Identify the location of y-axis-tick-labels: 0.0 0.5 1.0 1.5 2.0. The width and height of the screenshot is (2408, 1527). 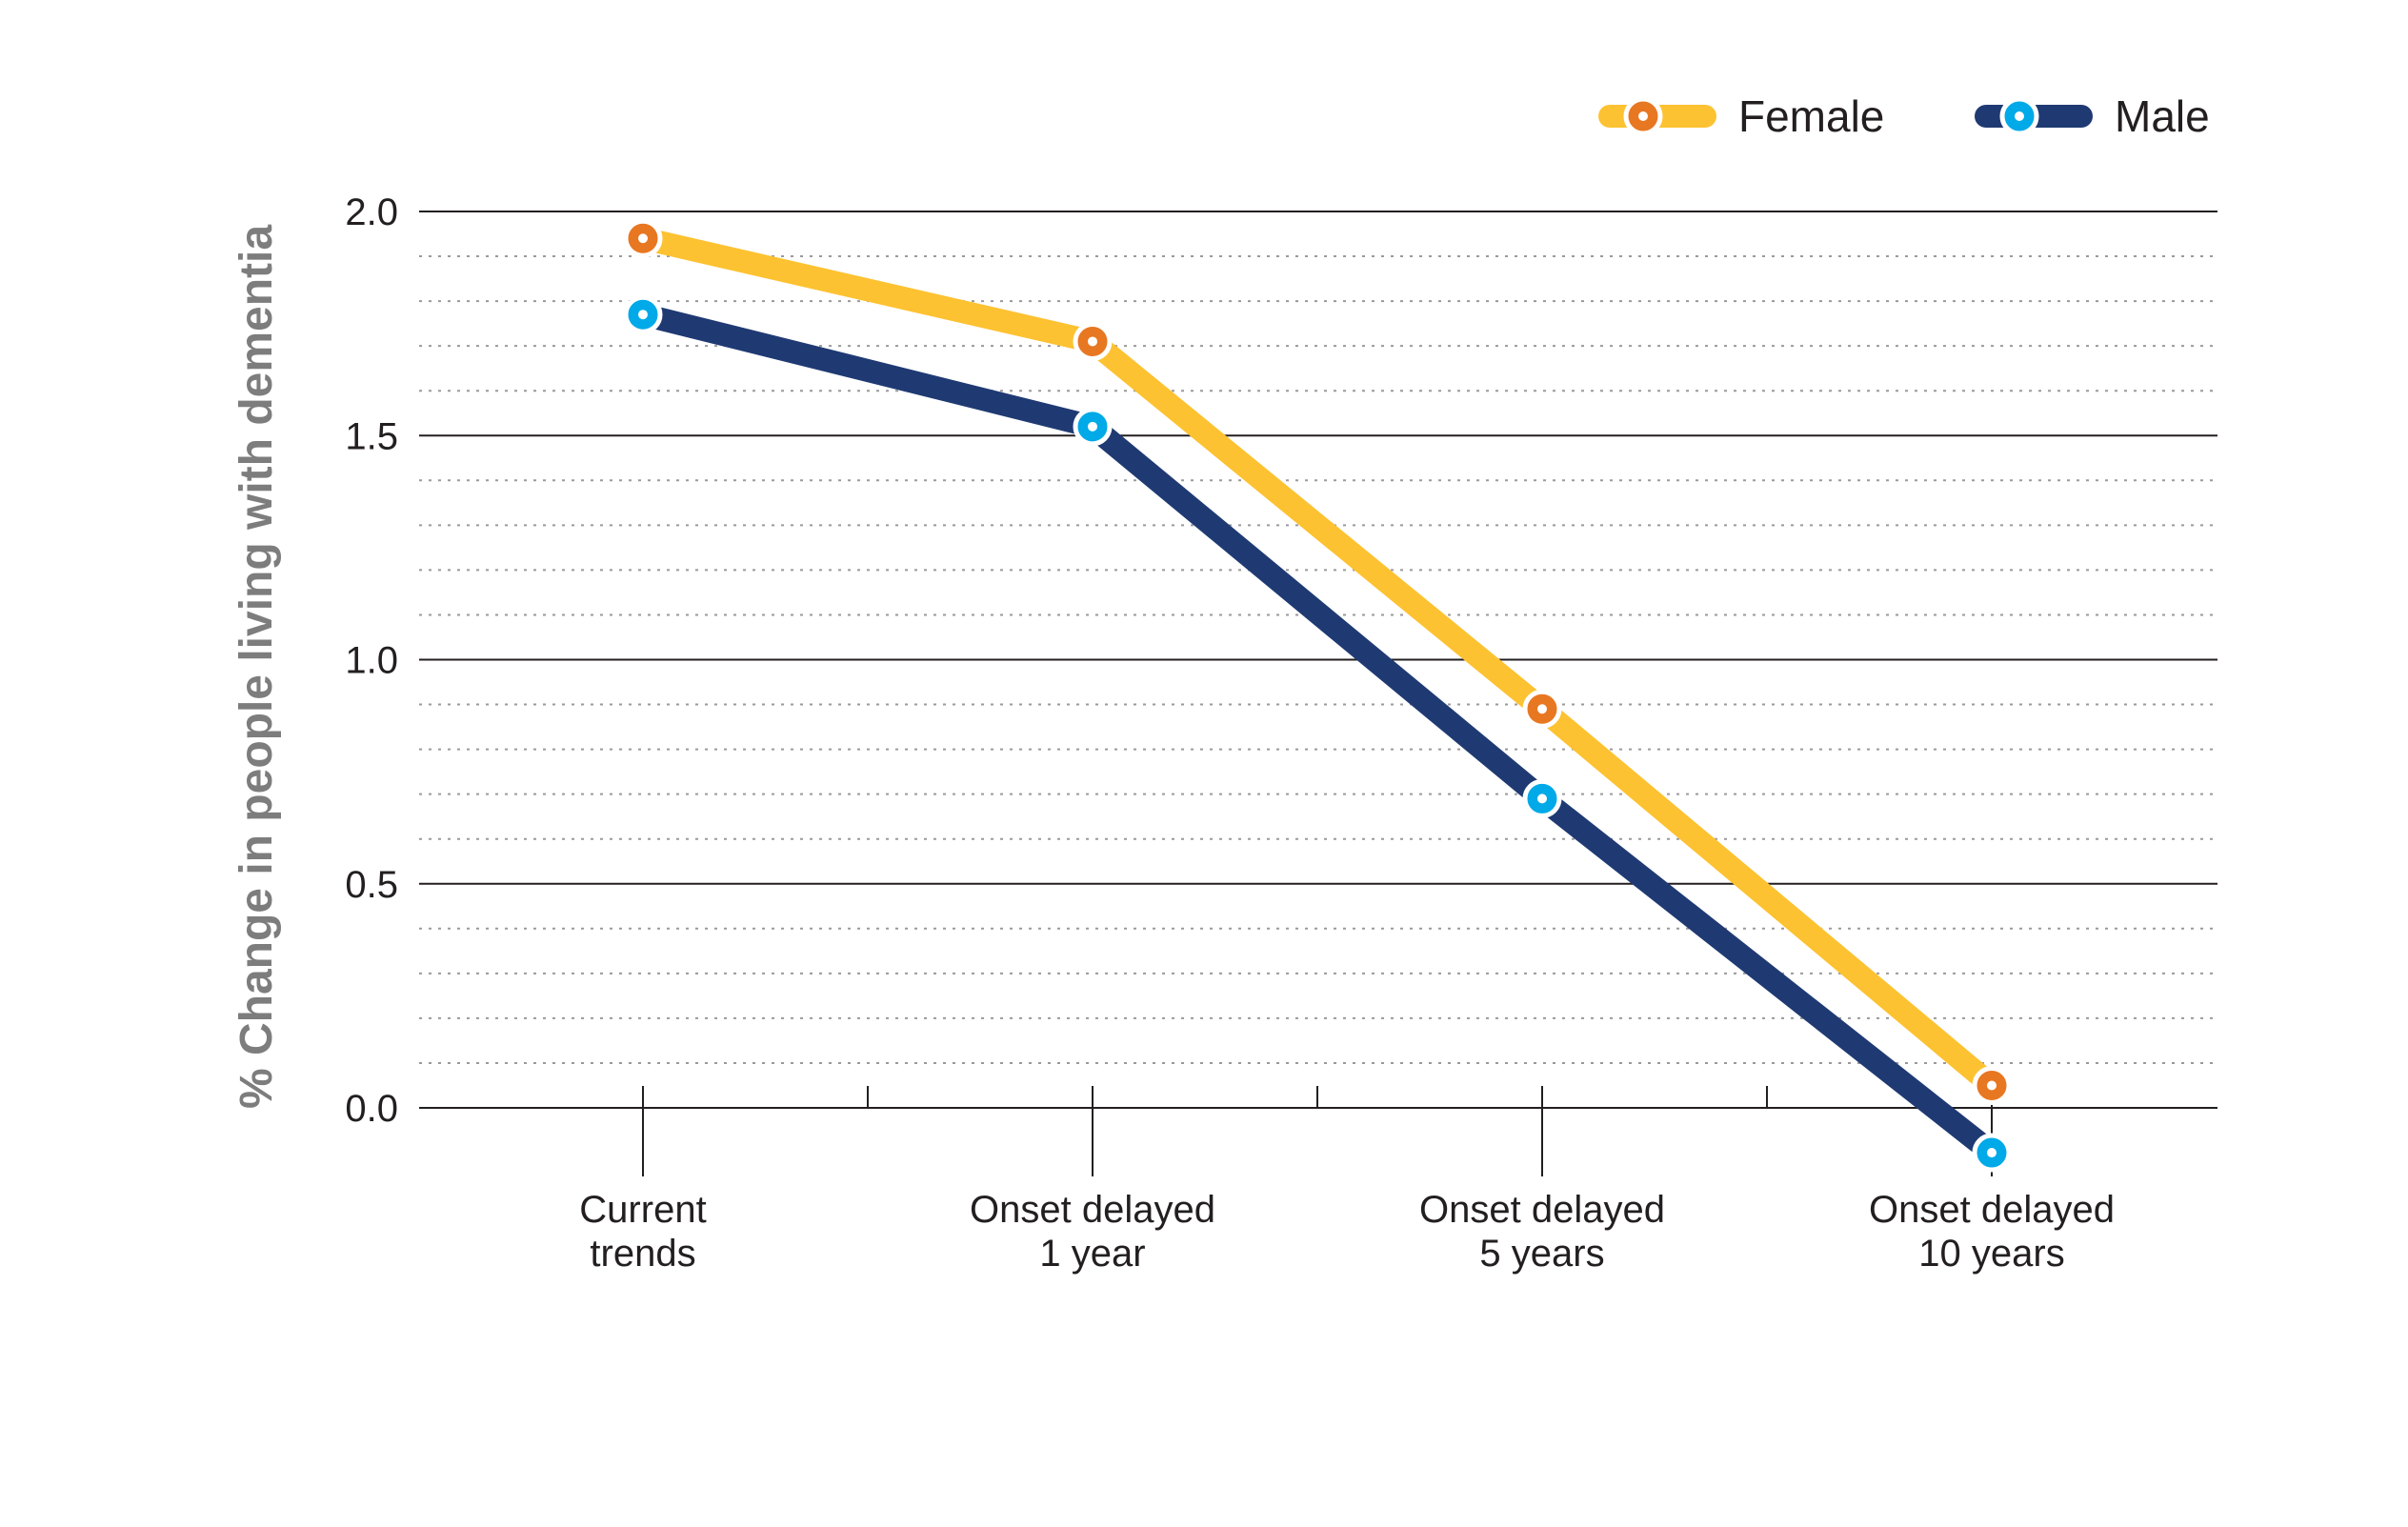
(371, 661).